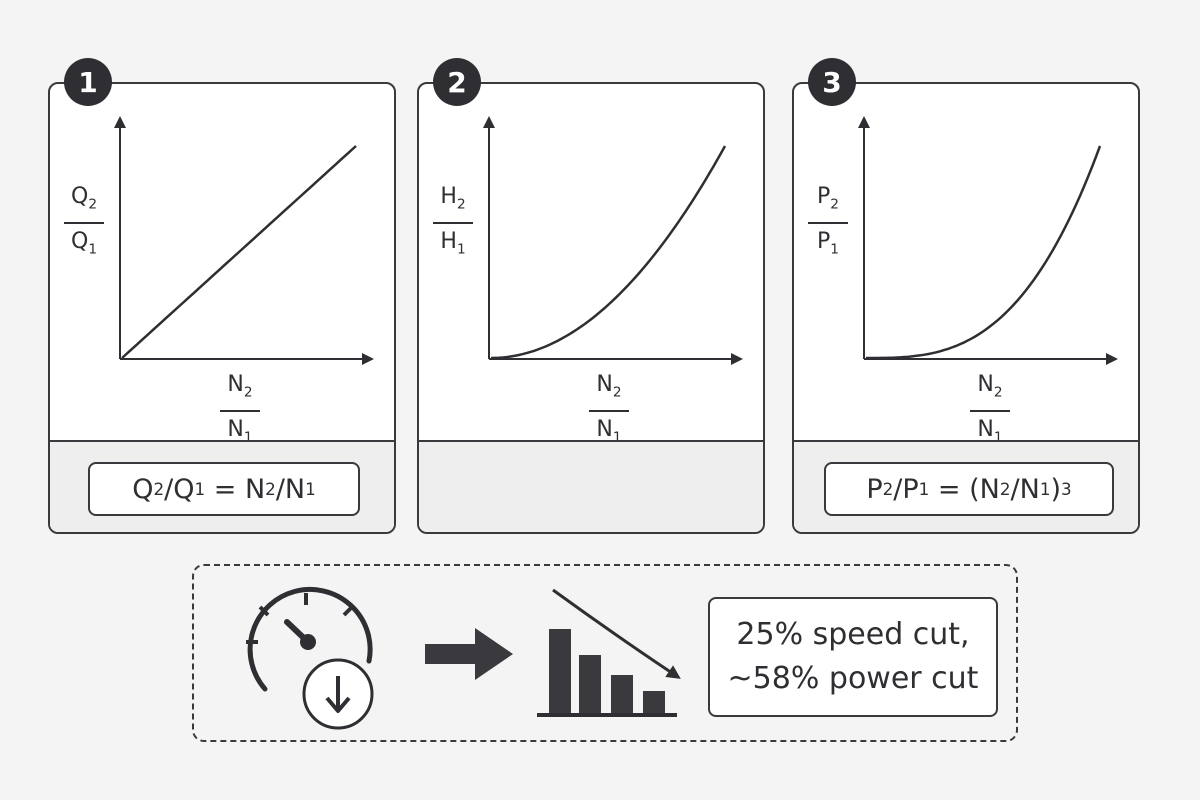 The image size is (1200, 800). What do you see at coordinates (239, 252) in the screenshot?
I see `curve-linear` at bounding box center [239, 252].